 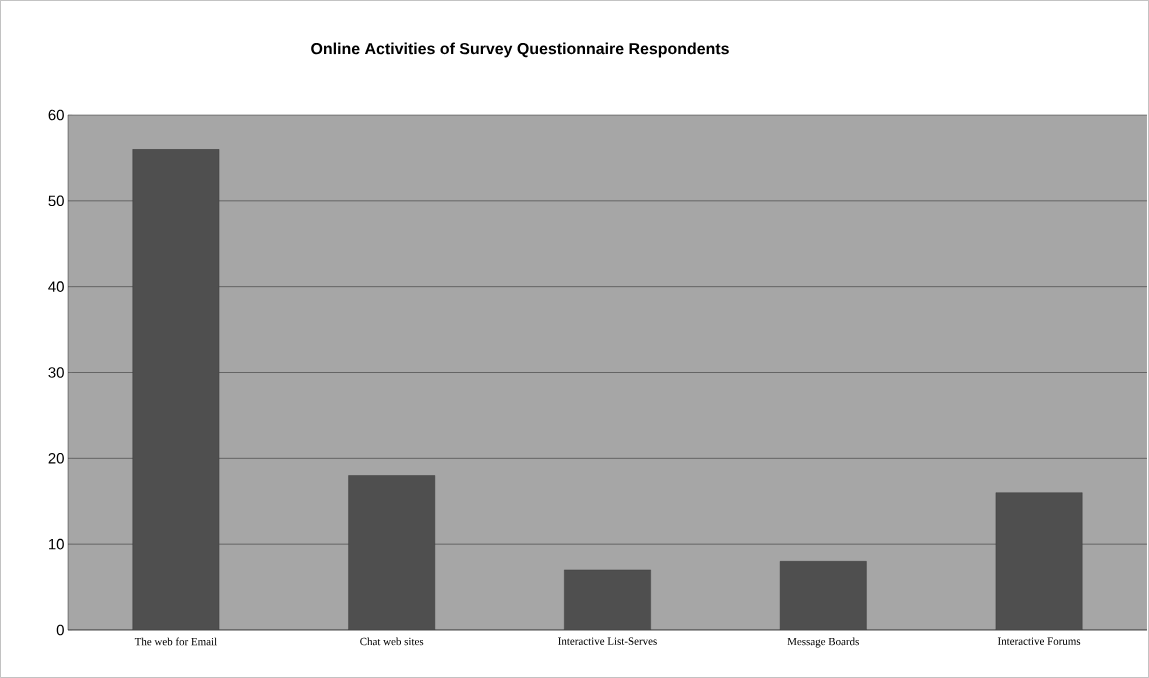 What do you see at coordinates (520, 50) in the screenshot?
I see `chart-title: Online Activities of Survey Questionnaire Respondents` at bounding box center [520, 50].